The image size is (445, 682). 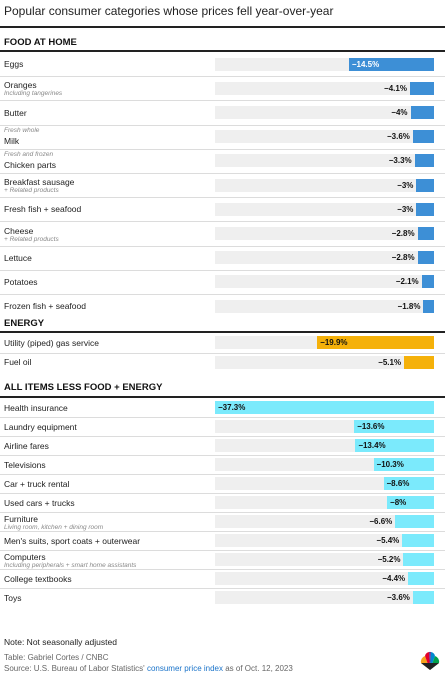 I want to click on footnote: Note: Not seasonally adjusted, so click(x=60, y=642).